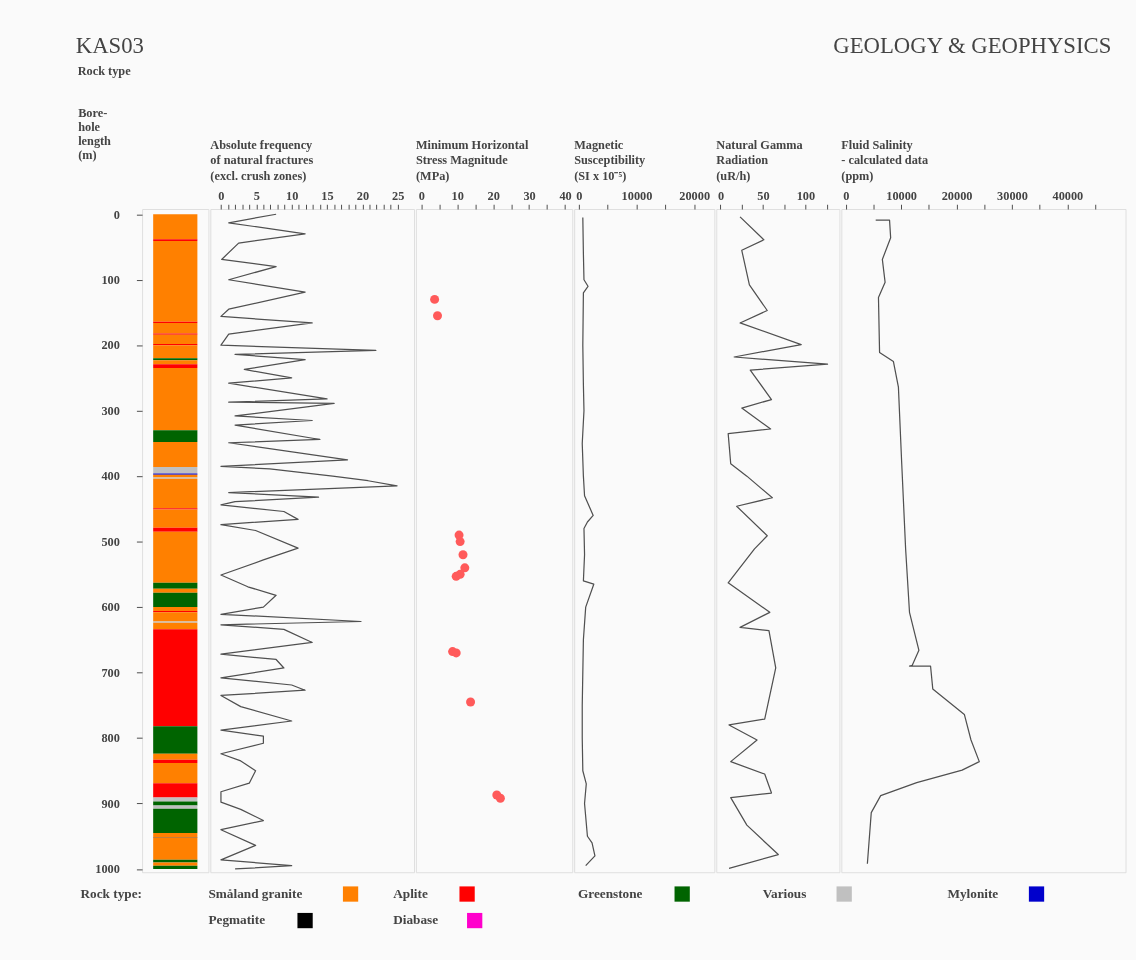 The image size is (1136, 967). Describe the element at coordinates (109, 45) in the screenshot. I see `text: KAS03` at that location.